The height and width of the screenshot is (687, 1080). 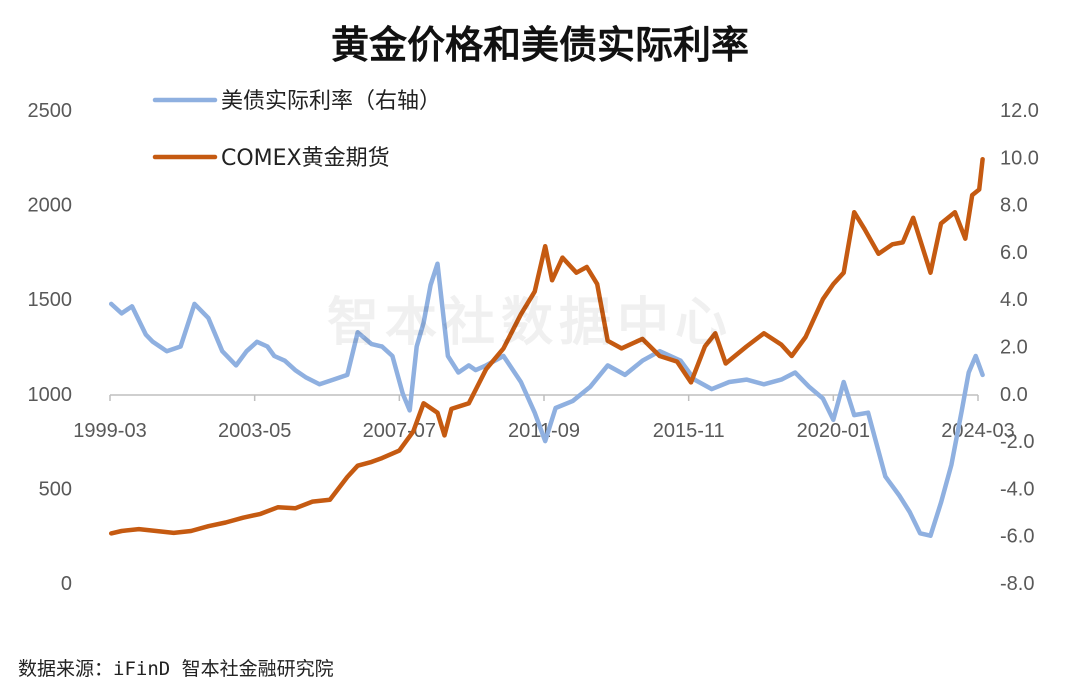 What do you see at coordinates (66, 584) in the screenshot?
I see `y-left-tick-label: 0` at bounding box center [66, 584].